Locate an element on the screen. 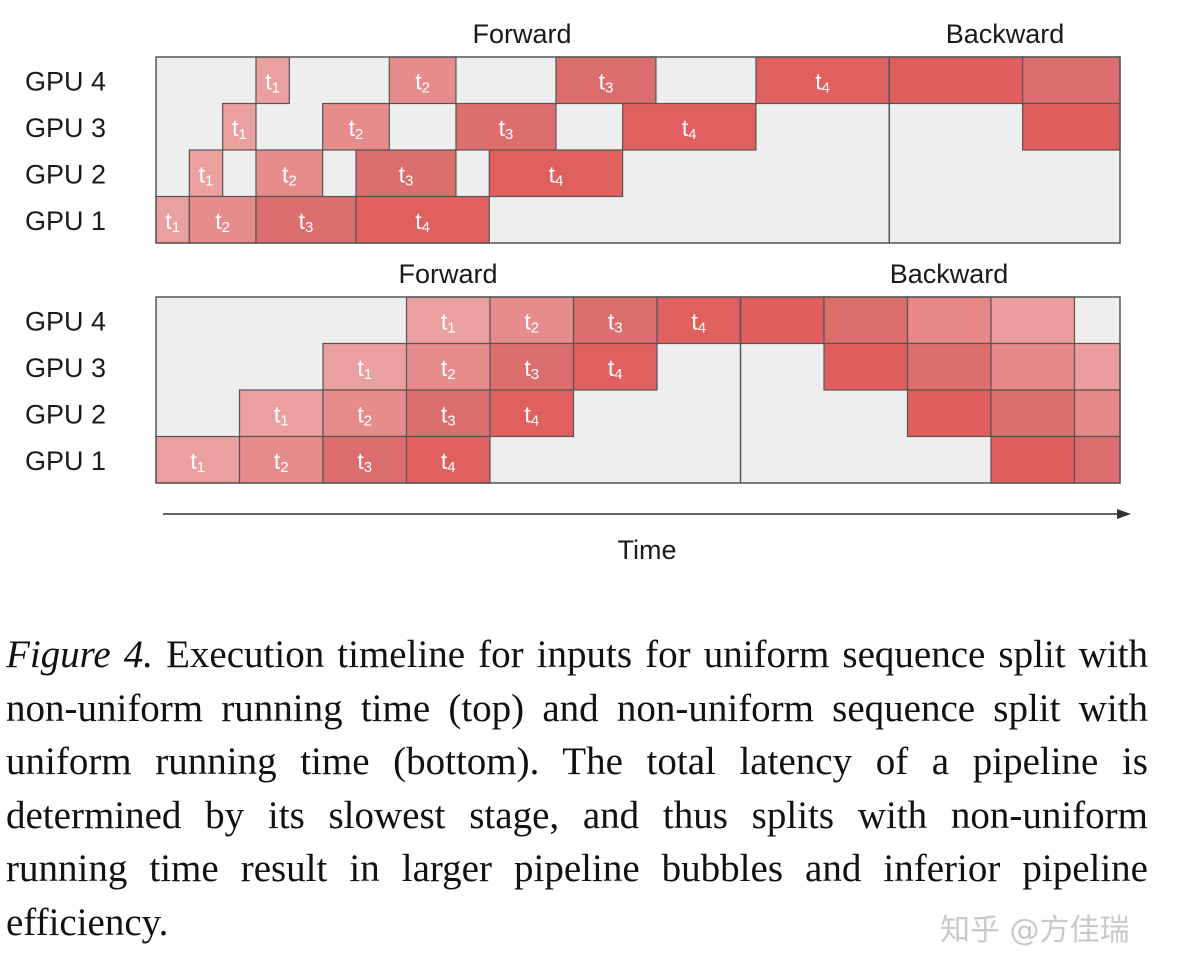  time-axis-arrowhead is located at coordinates (1124, 514).